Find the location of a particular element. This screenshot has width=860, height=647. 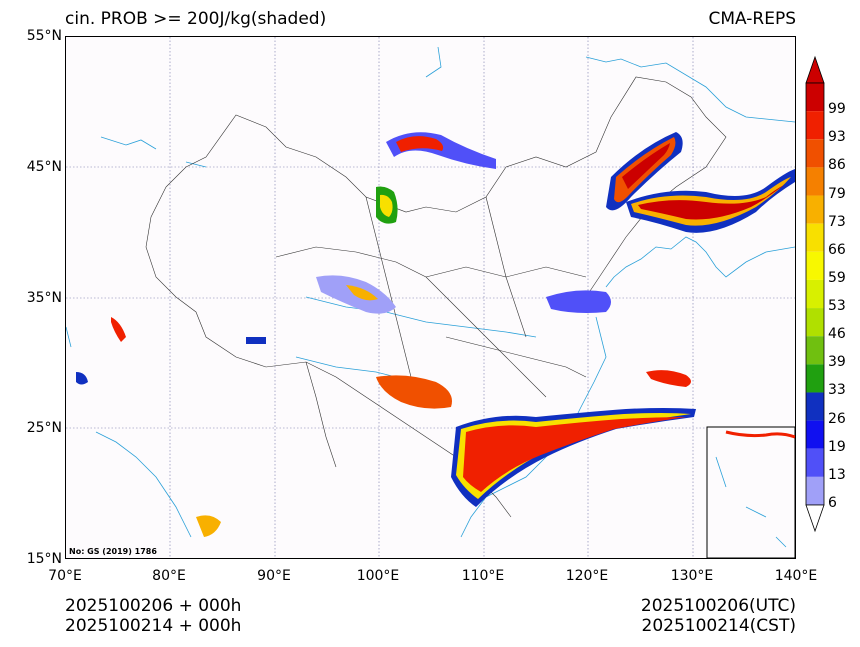

lon-label-120: 120°E is located at coordinates (587, 576).